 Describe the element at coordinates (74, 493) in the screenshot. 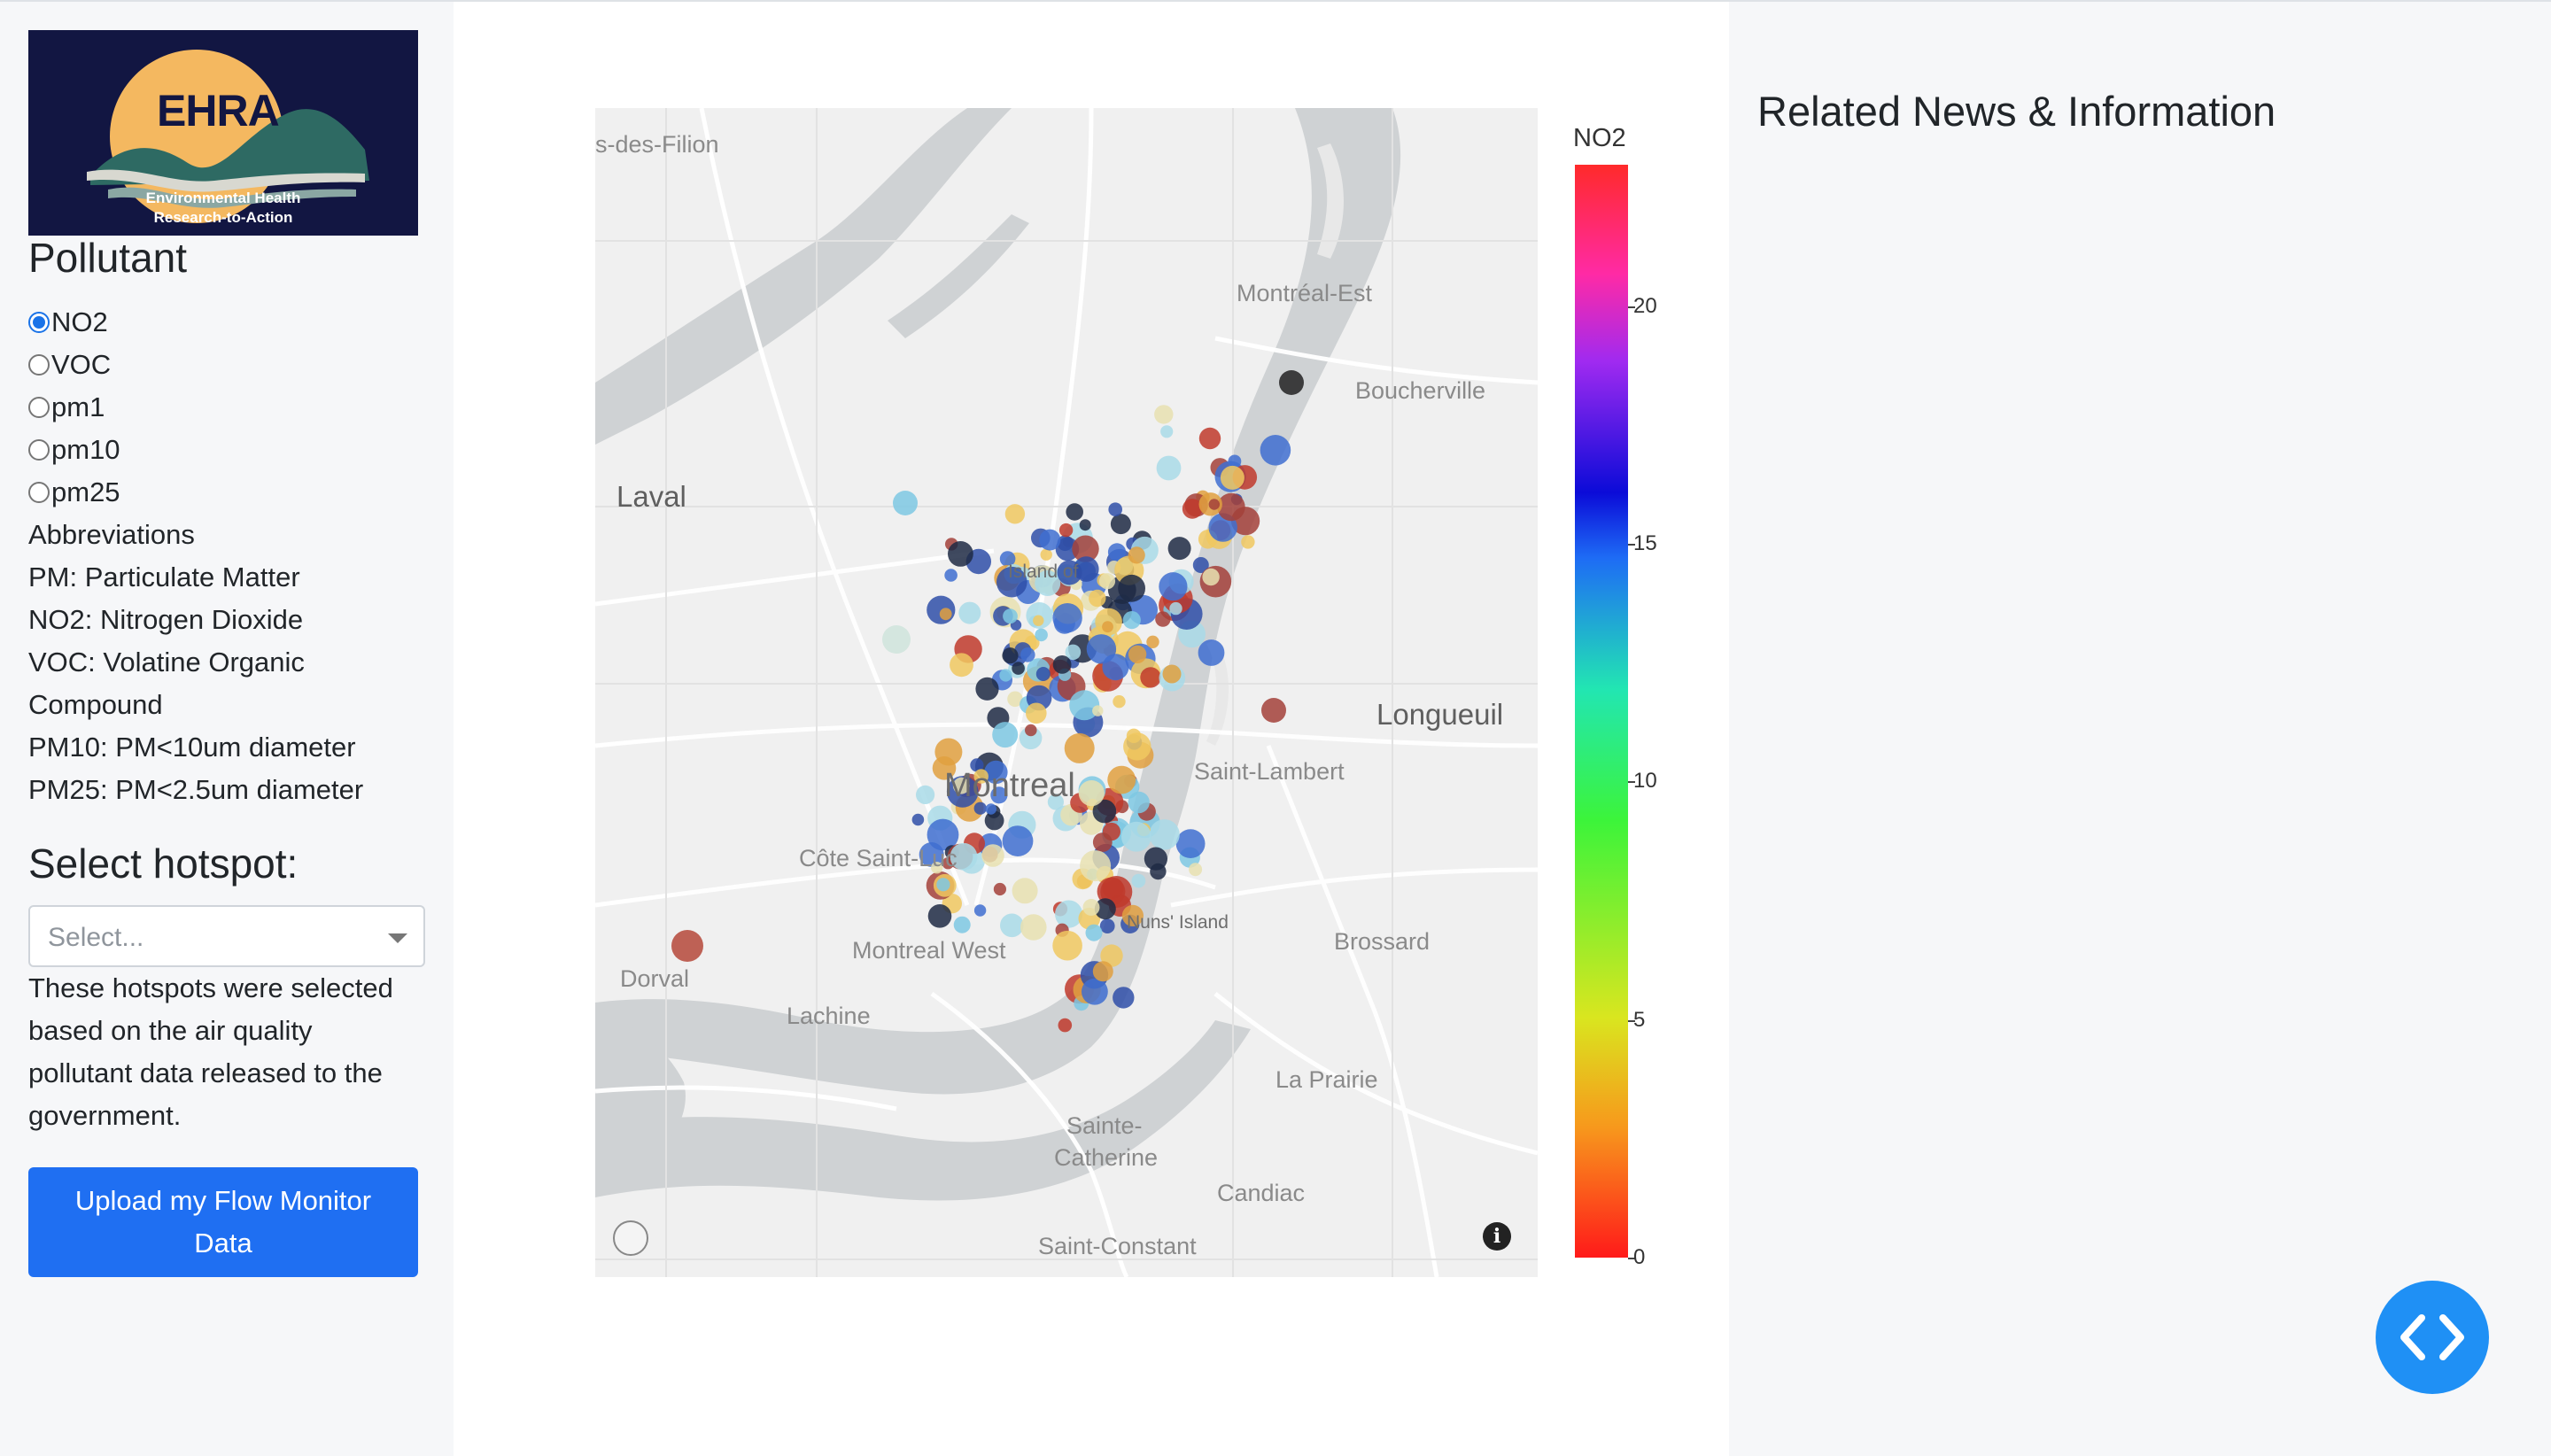

I see `radio-pm25: pm25` at that location.